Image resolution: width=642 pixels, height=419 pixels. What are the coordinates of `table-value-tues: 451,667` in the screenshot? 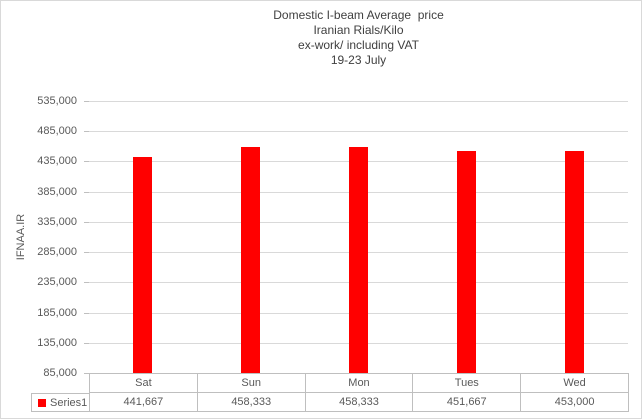 It's located at (467, 402).